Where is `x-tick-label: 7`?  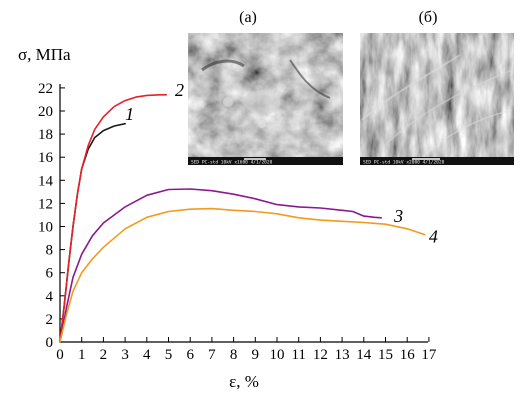
x-tick-label: 7 is located at coordinates (212, 355).